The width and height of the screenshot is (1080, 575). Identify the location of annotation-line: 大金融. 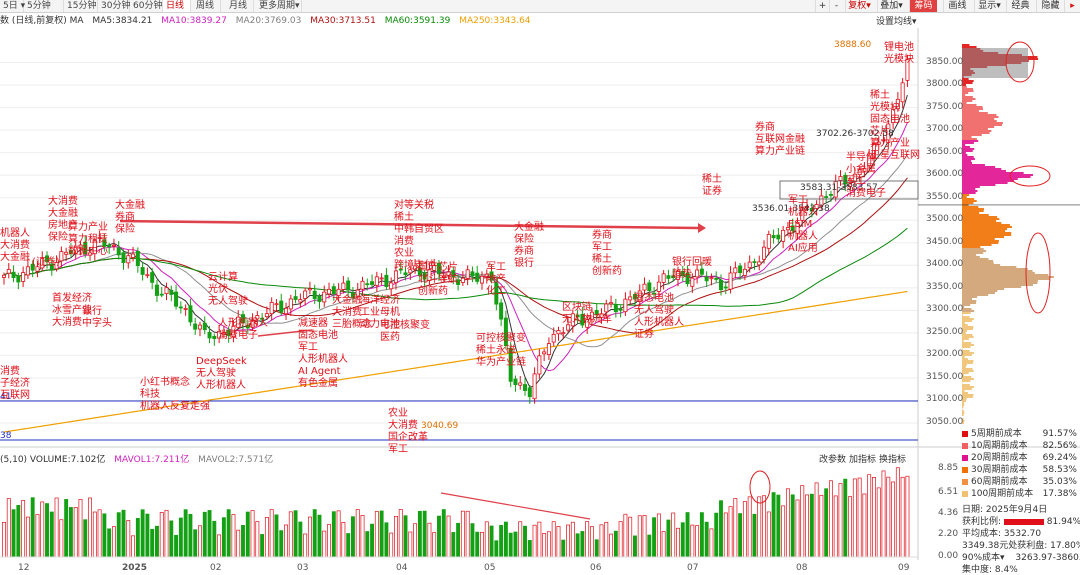
(529, 228).